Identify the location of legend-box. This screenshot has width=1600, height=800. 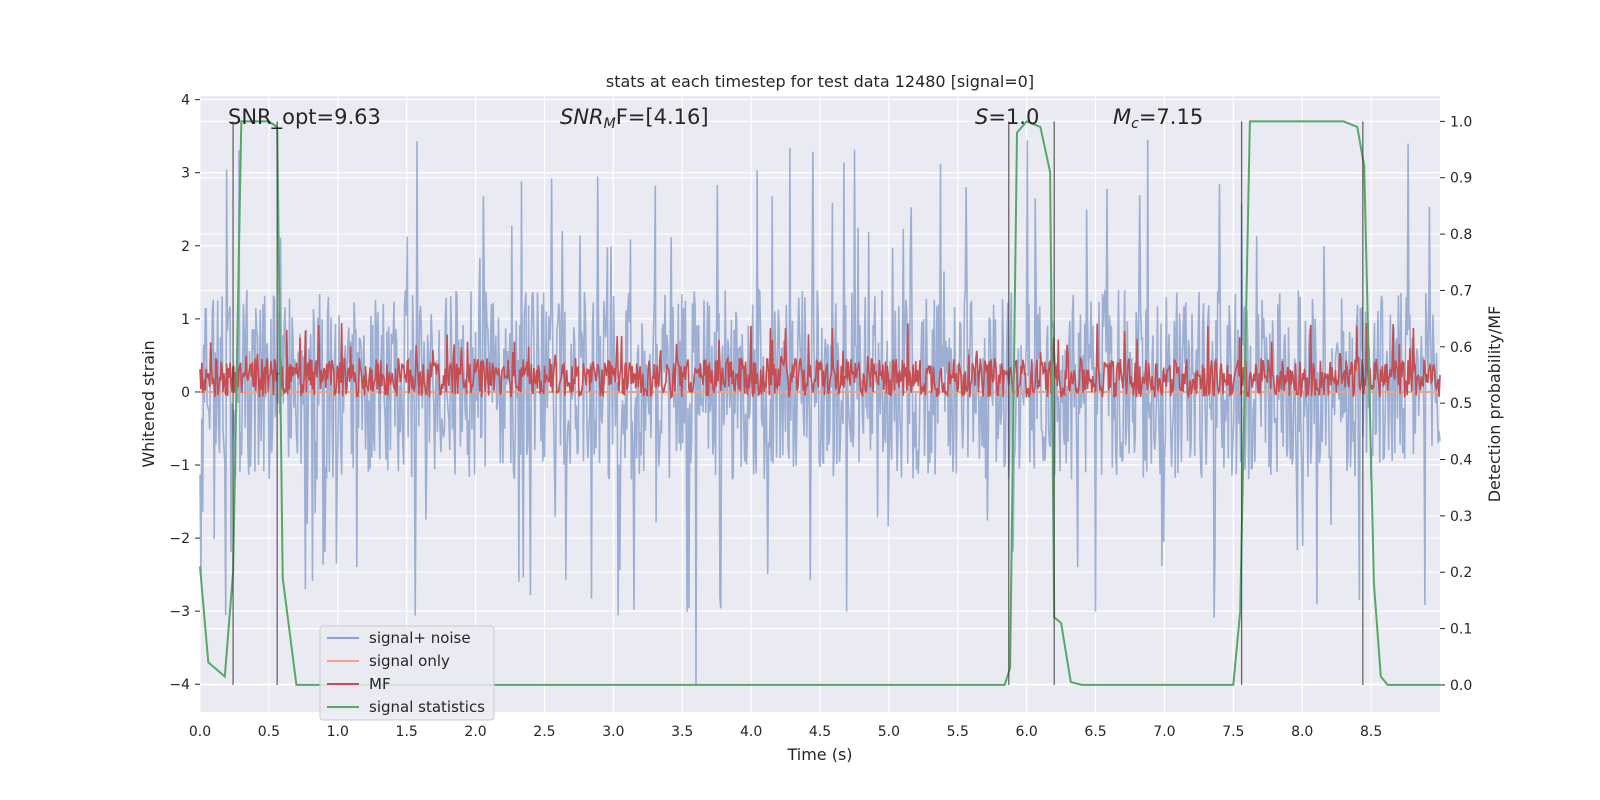
(407, 673).